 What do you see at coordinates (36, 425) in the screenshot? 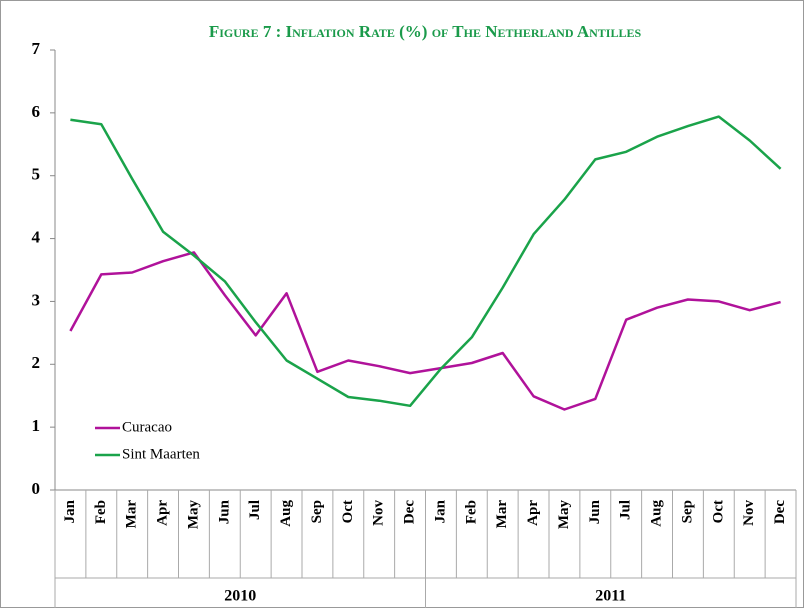
I see `y-tick-label: 1` at bounding box center [36, 425].